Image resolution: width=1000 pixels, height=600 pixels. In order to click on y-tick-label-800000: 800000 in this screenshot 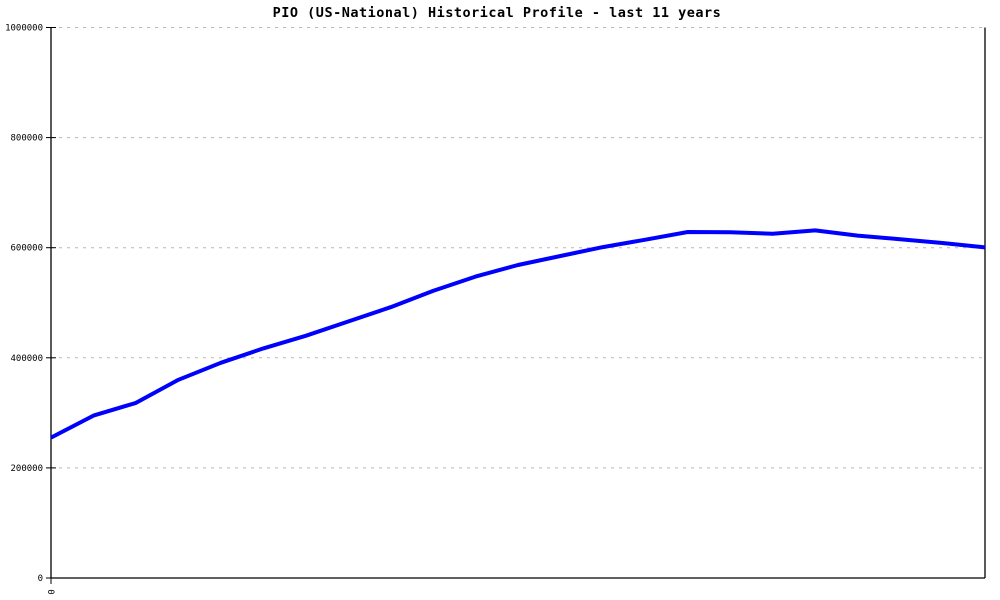, I will do `click(26, 139)`.